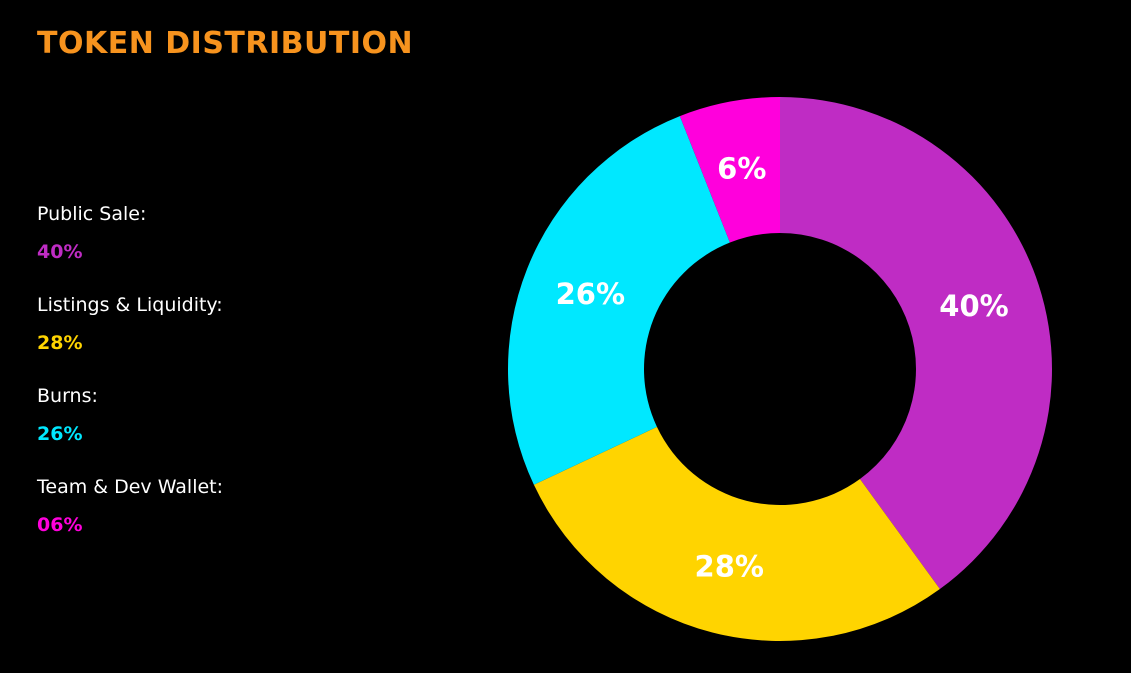 The image size is (1131, 673). Describe the element at coordinates (60, 252) in the screenshot. I see `legend-value: 40%` at that location.